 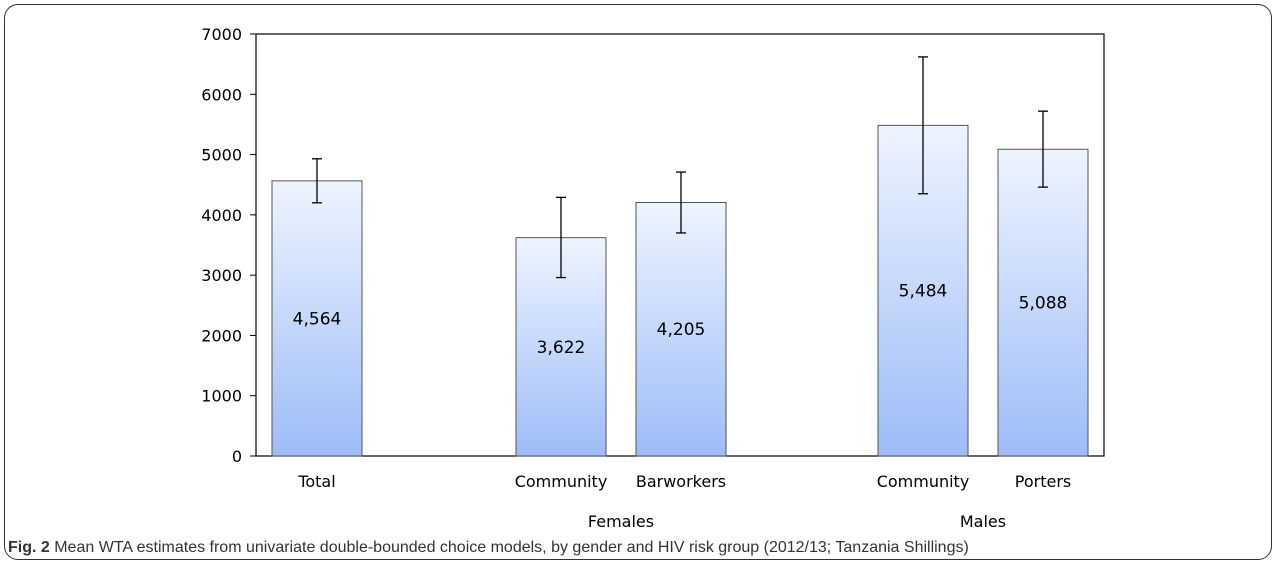 I want to click on data-label: 5,088, so click(x=1043, y=304).